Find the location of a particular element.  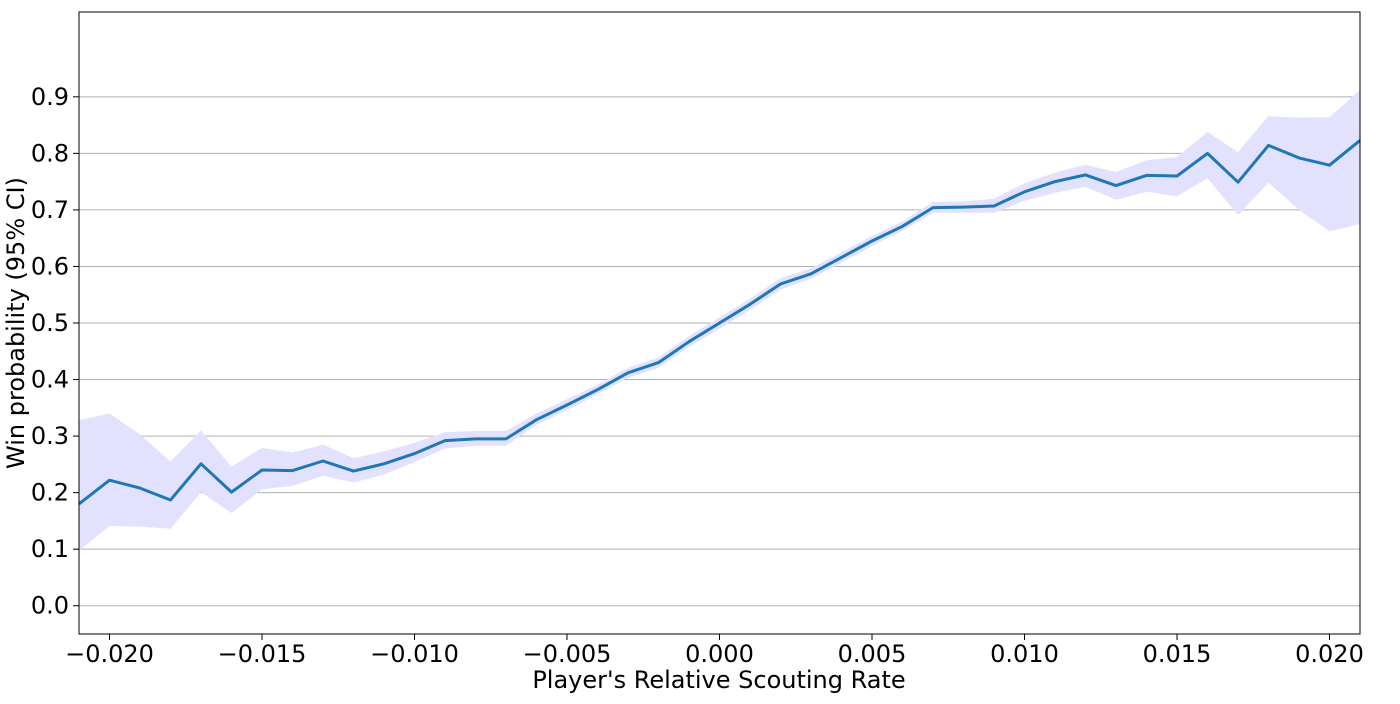

x-tick-label-1: −0.015 is located at coordinates (262, 654).